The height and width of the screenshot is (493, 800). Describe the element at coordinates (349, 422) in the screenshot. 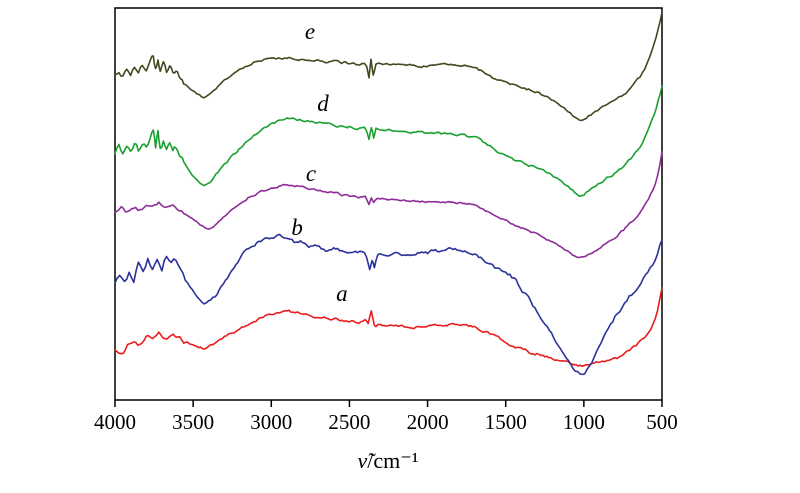

I see `x-tick-label: 2500` at that location.